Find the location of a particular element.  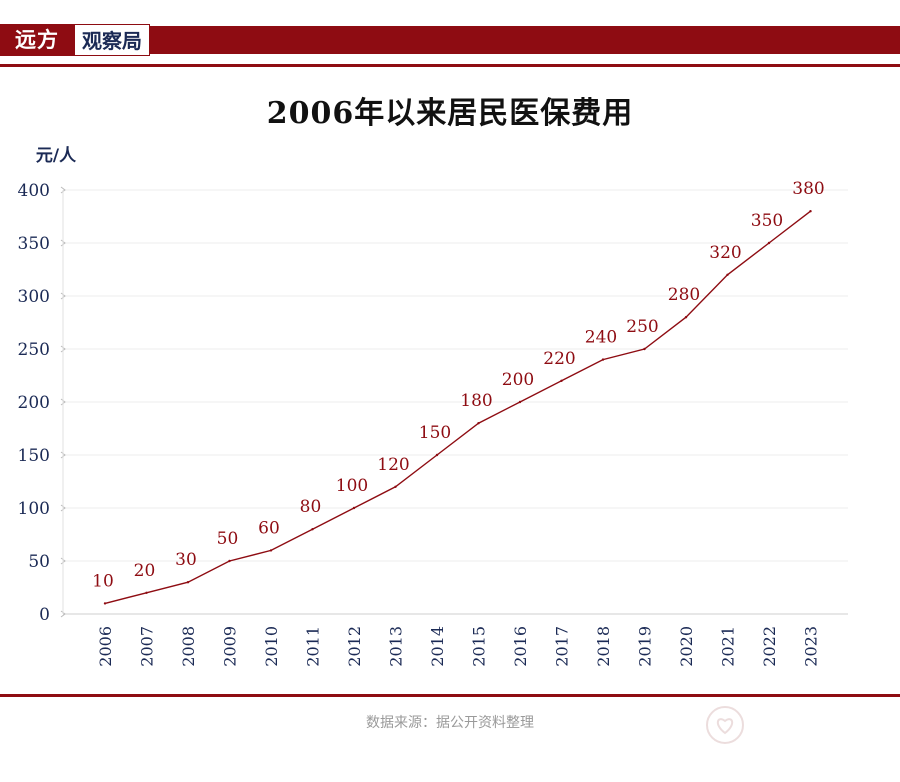

data-label: 120 is located at coordinates (393, 465).